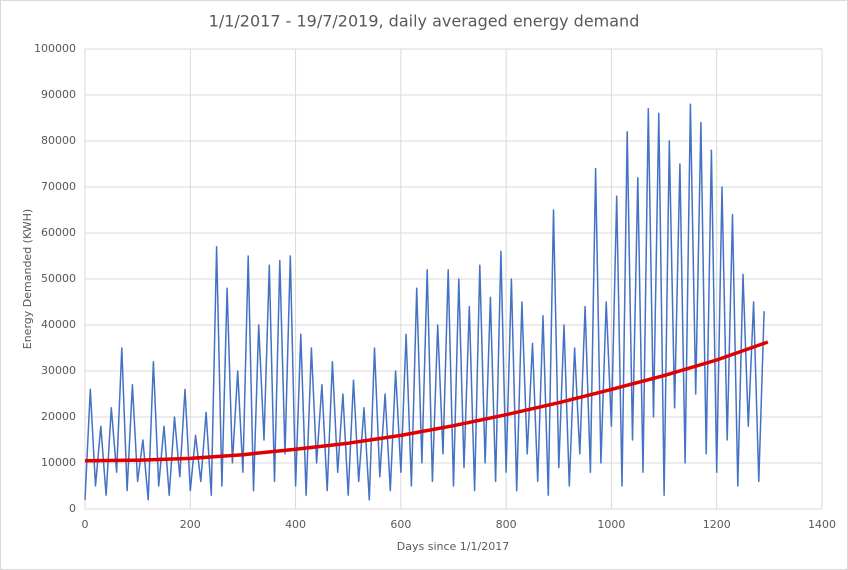 The height and width of the screenshot is (570, 848). What do you see at coordinates (72, 508) in the screenshot?
I see `y-tick-label: 0` at bounding box center [72, 508].